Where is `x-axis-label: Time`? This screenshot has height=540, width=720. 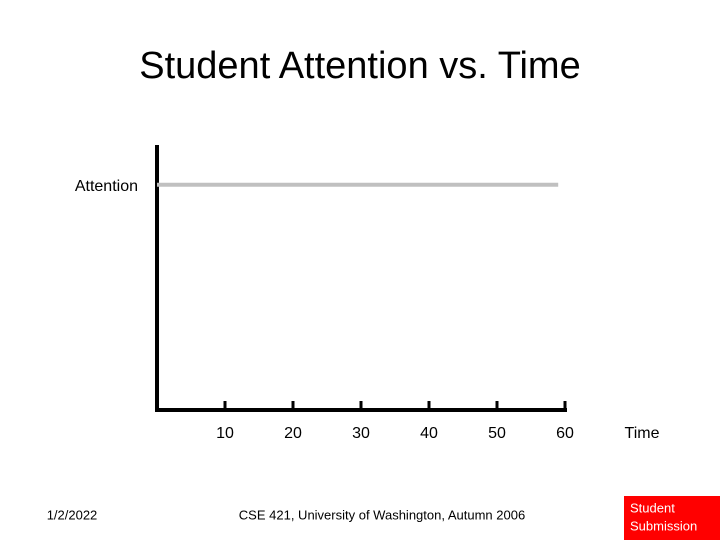 x-axis-label: Time is located at coordinates (642, 433).